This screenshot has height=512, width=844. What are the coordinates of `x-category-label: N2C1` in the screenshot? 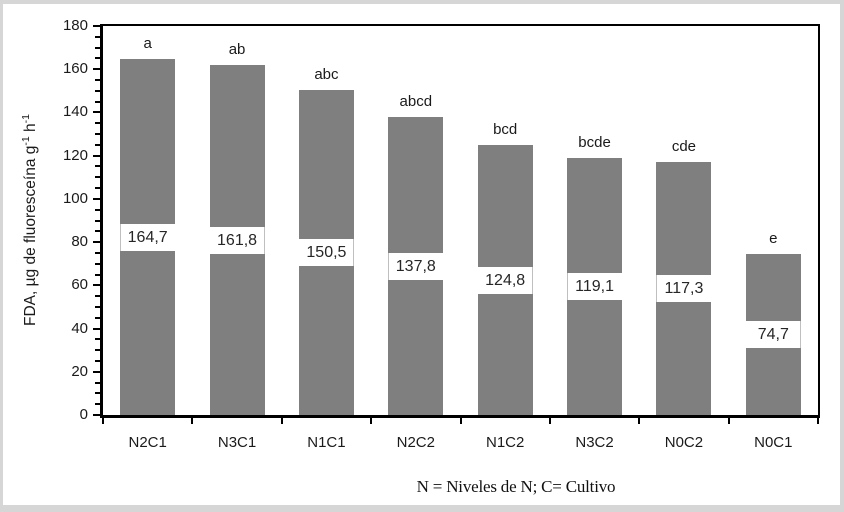 It's located at (147, 442).